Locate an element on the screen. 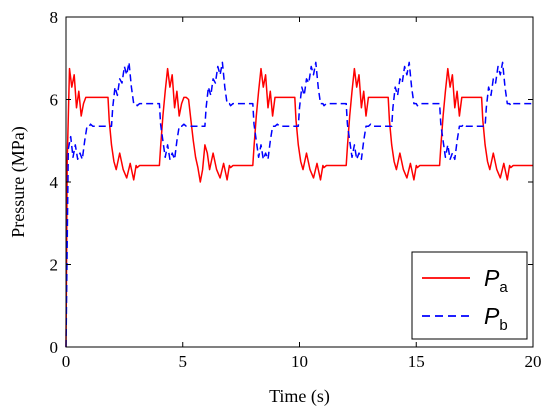 The height and width of the screenshot is (413, 550). x-tick-label: 5 is located at coordinates (183, 361).